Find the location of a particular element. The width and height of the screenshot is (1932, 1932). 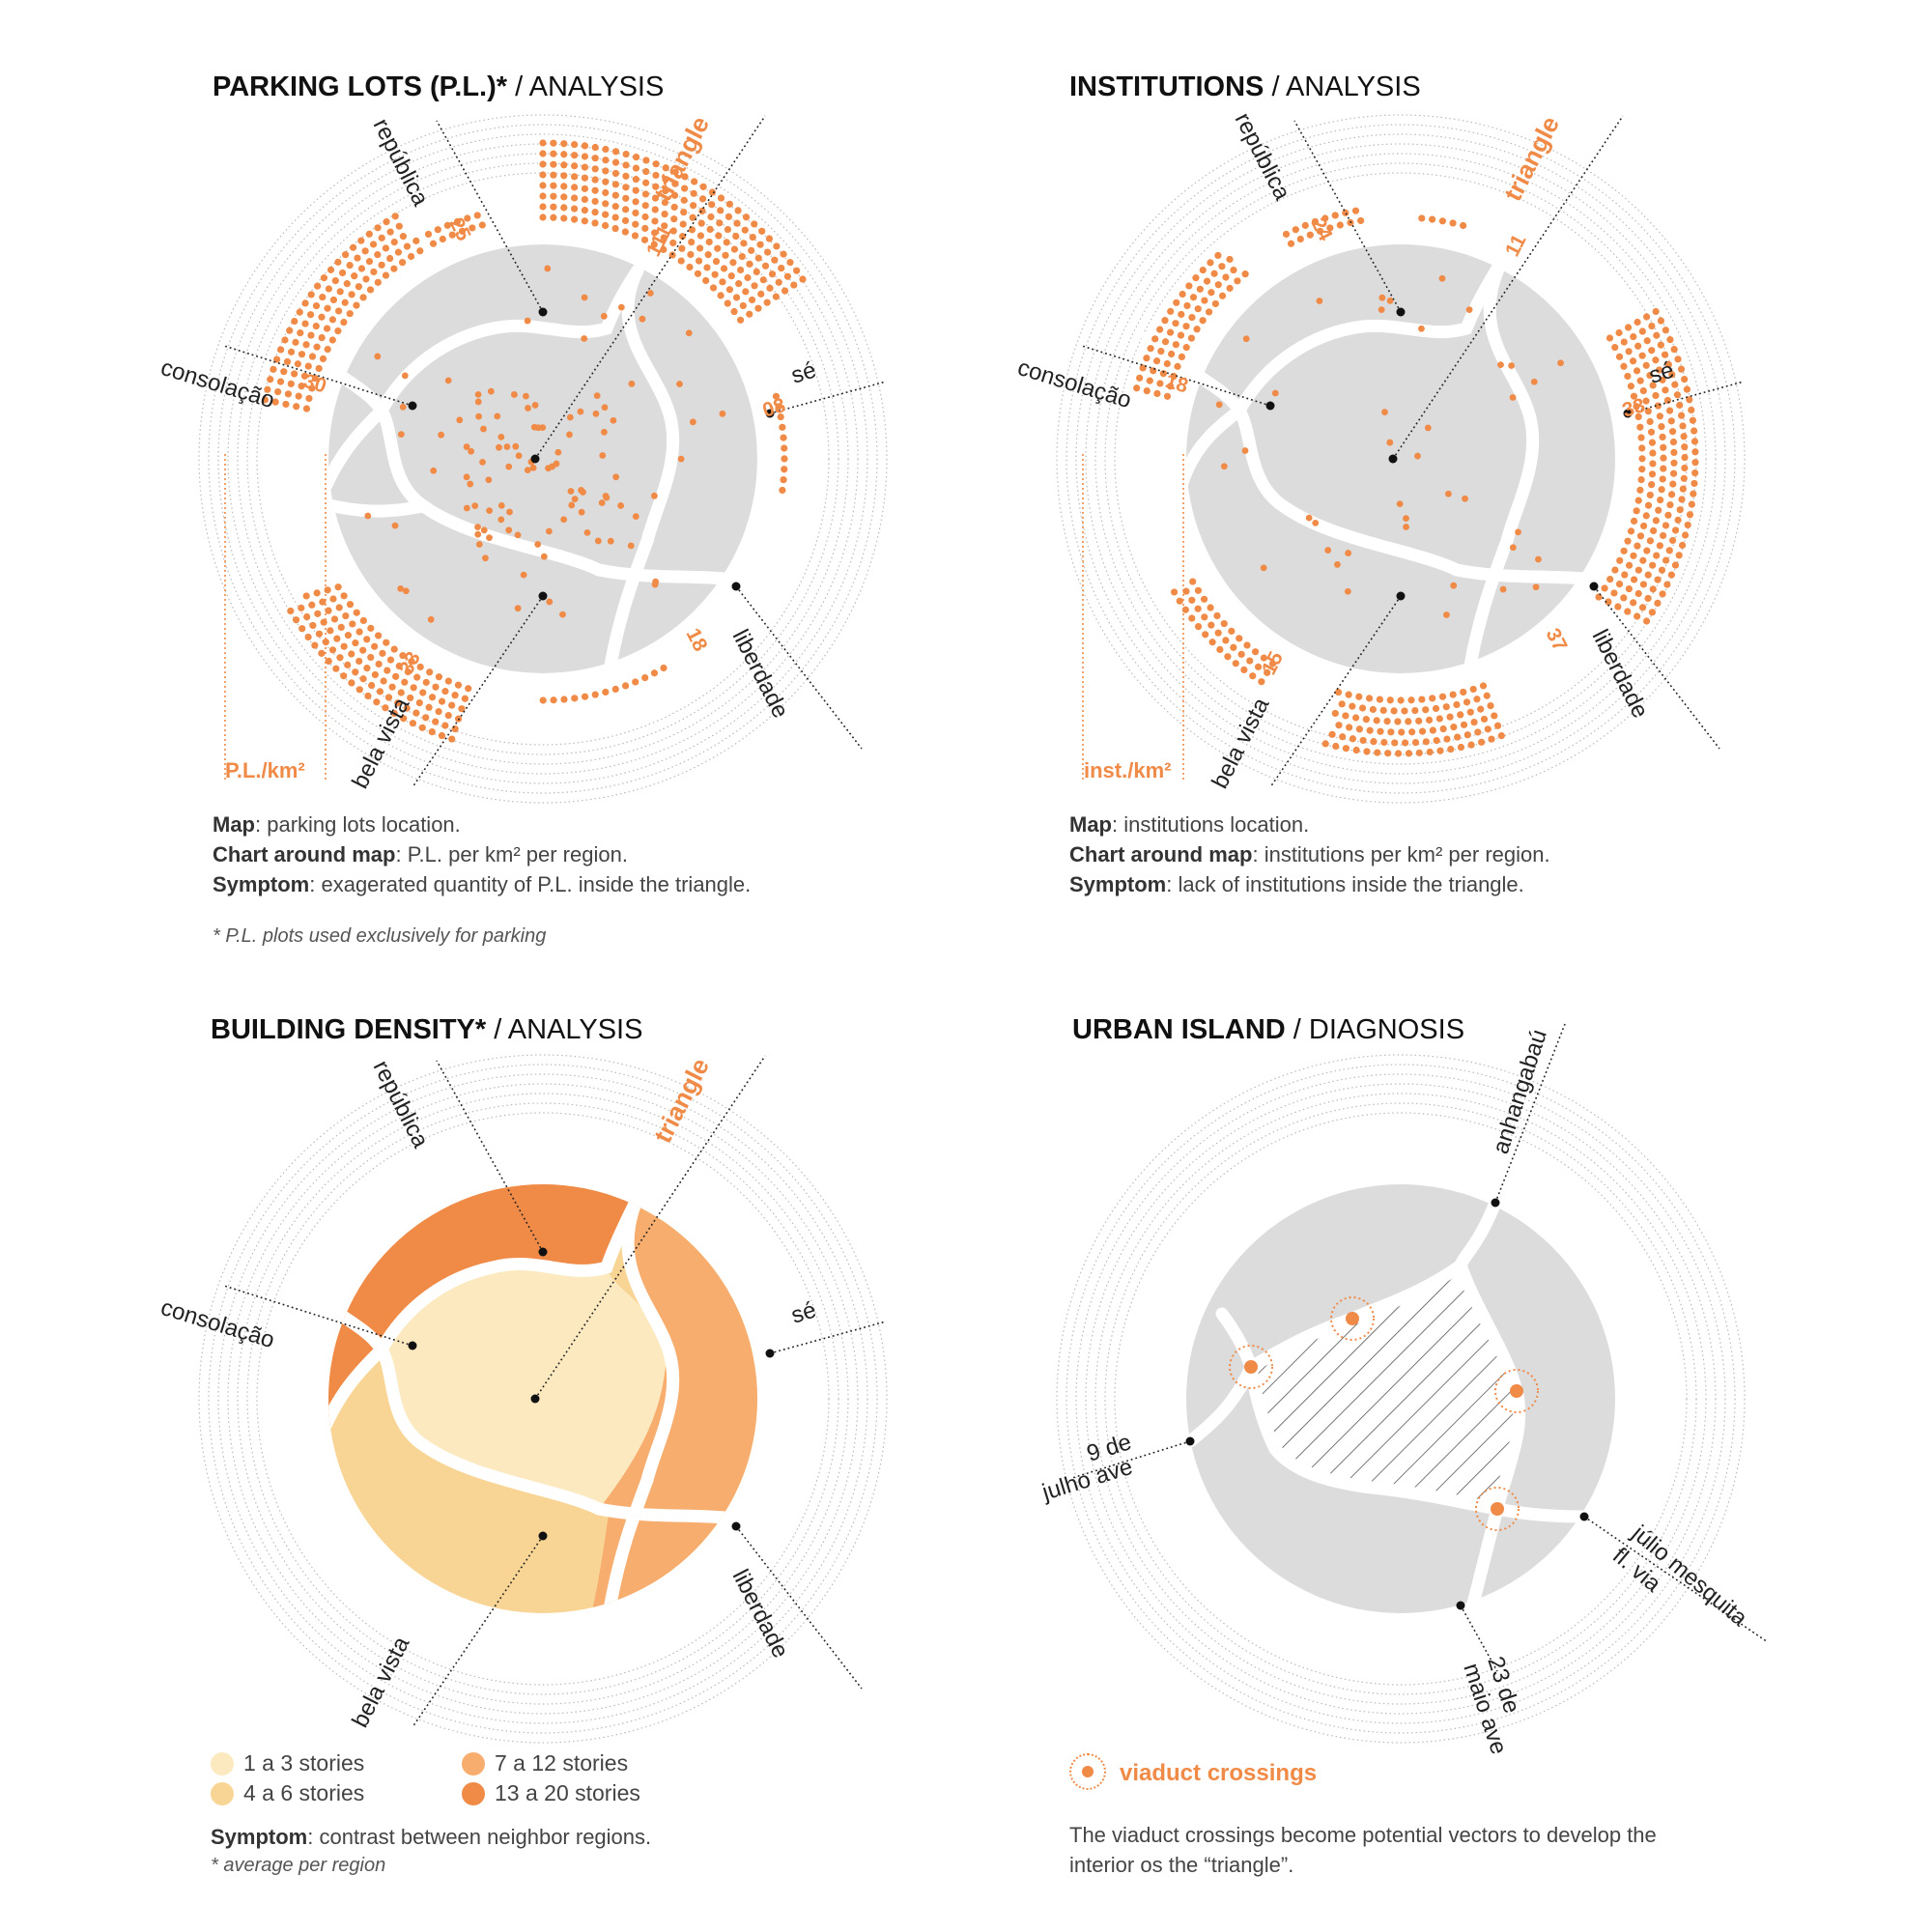

parking-title-bold: PARKING LOTS (P.L.)* is located at coordinates (360, 86).